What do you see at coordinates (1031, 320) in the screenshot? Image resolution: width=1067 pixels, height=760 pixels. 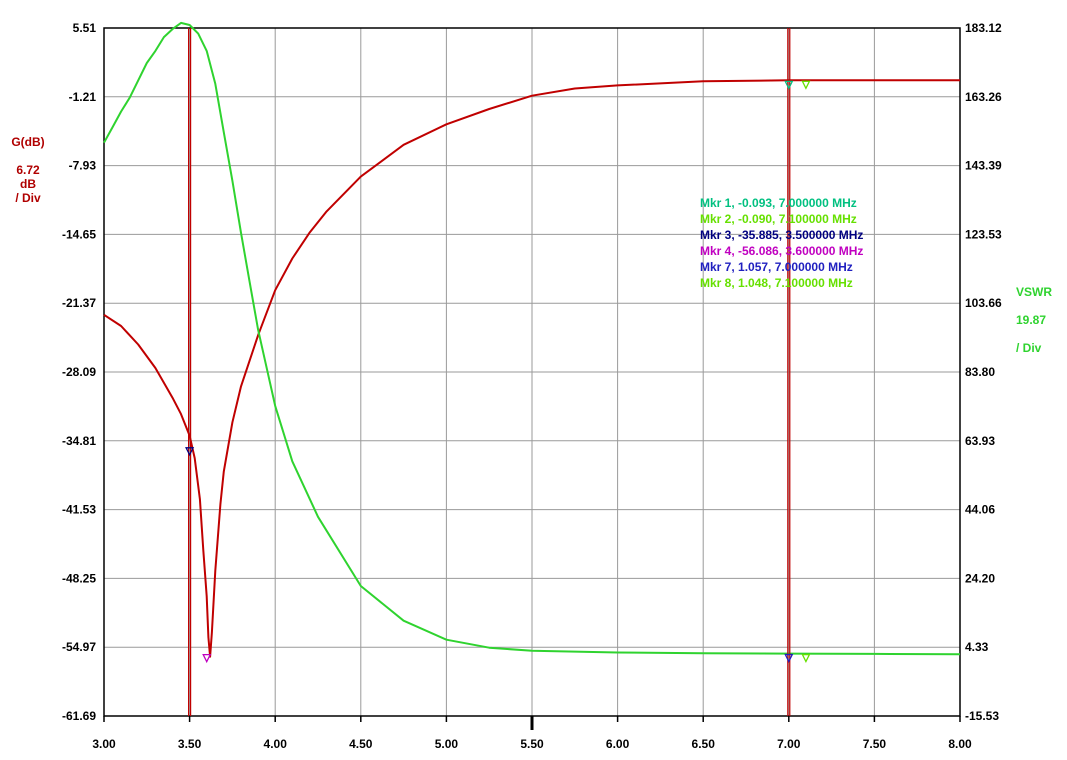 I see `right-axis-scale-value: 19.87` at bounding box center [1031, 320].